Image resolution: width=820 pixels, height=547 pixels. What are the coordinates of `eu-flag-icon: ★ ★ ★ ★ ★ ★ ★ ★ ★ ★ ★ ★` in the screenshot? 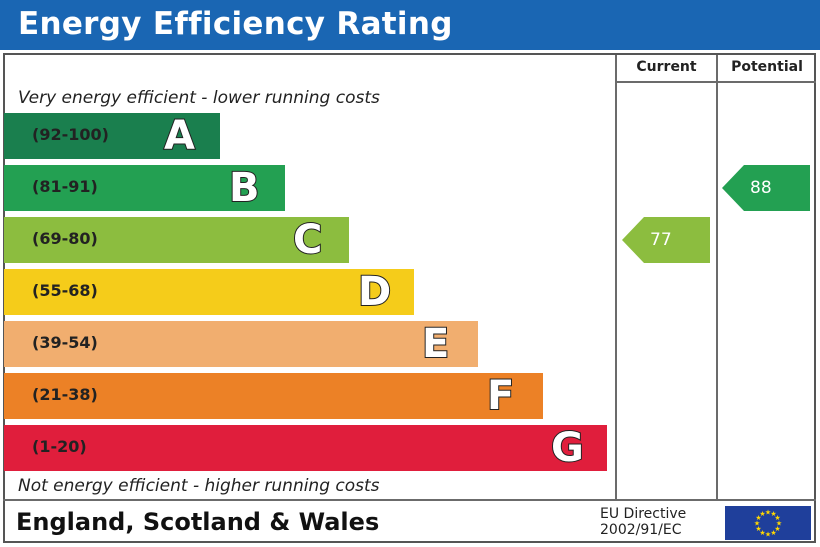 It's located at (768, 523).